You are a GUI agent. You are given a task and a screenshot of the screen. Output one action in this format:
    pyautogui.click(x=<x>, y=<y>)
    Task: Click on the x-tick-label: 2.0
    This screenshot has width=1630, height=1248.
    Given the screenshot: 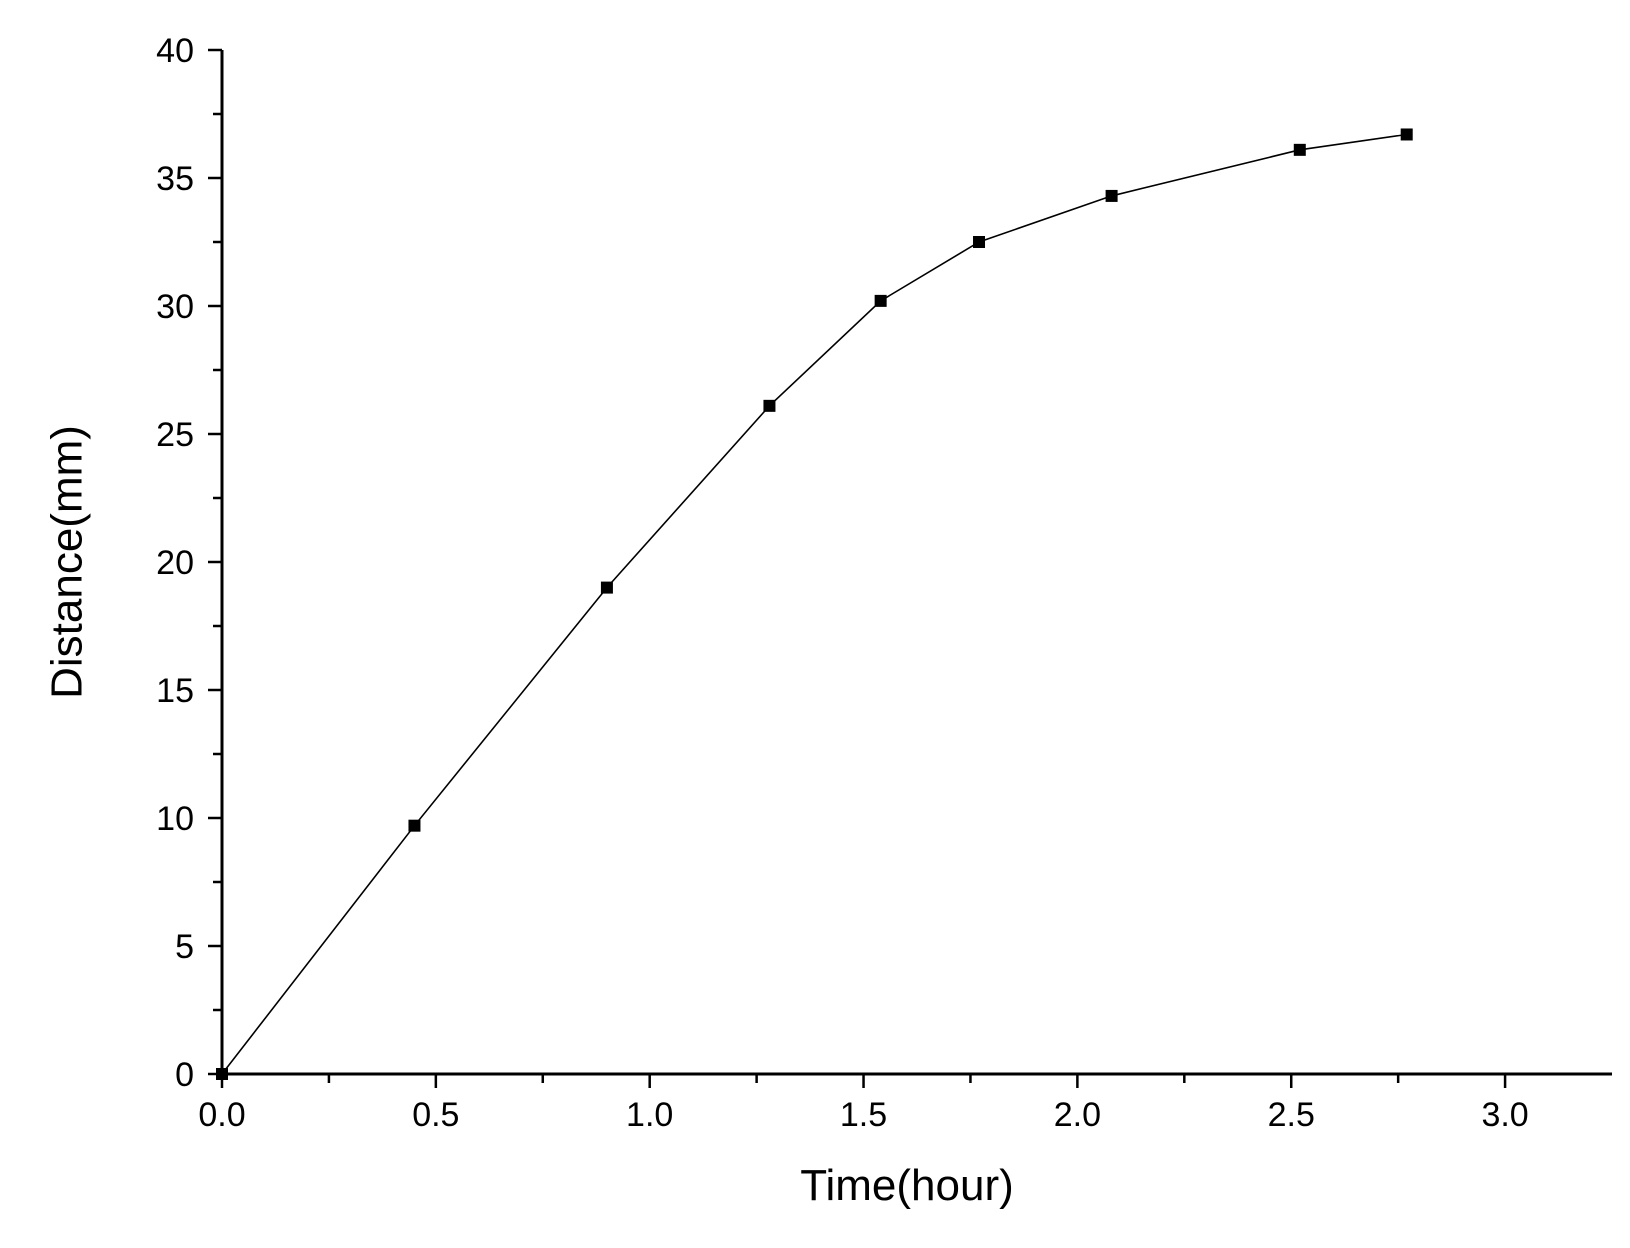 What is the action you would take?
    pyautogui.click(x=1077, y=1115)
    